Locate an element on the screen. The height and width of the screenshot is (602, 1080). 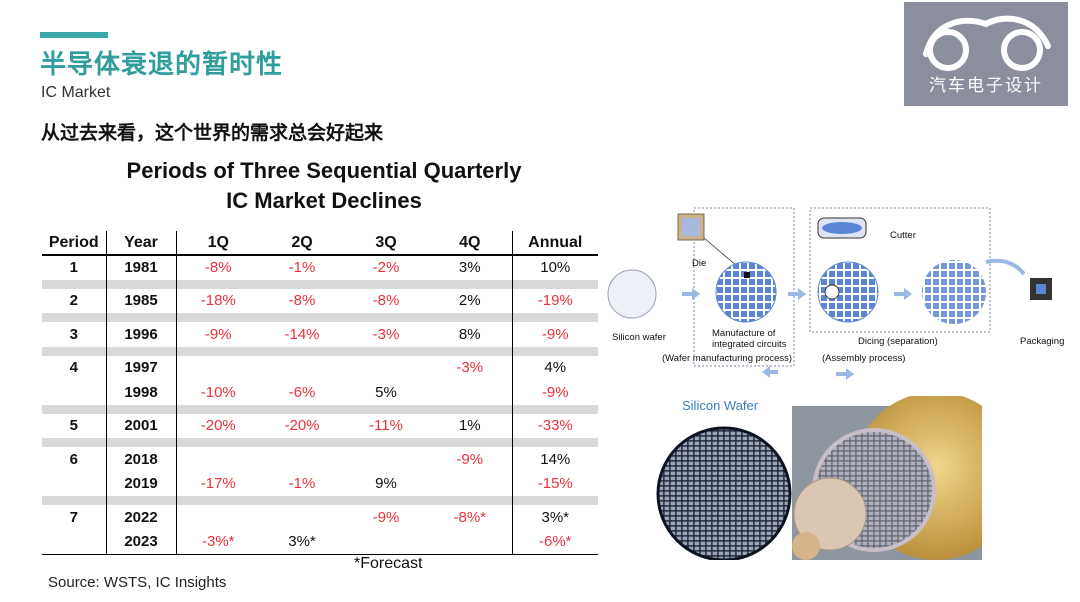
table-cell-annual: 4% is located at coordinates (554, 367).